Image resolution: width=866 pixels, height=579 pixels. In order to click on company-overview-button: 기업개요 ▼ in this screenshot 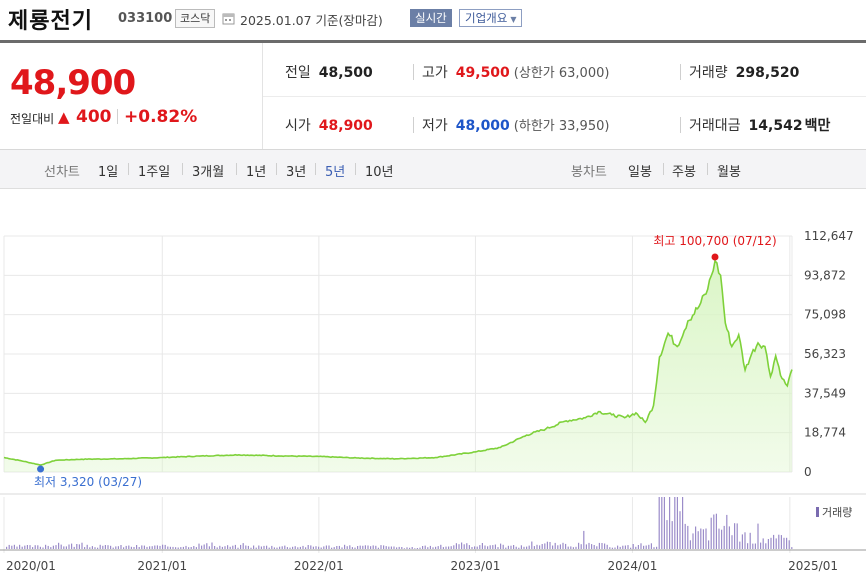, I will do `click(491, 18)`.